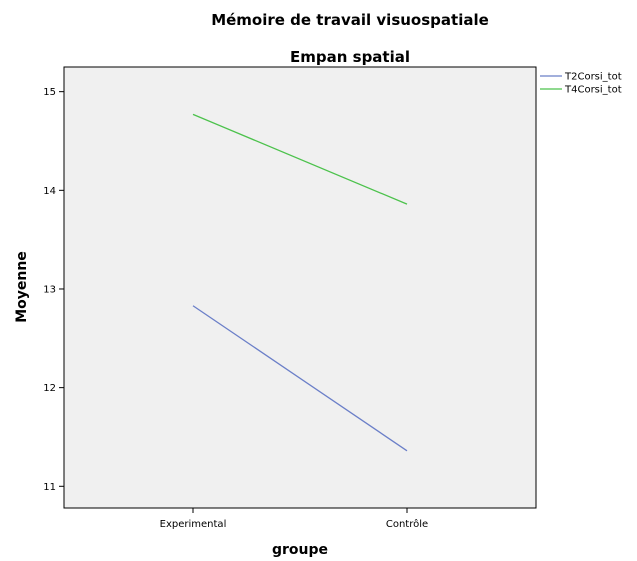  What do you see at coordinates (350, 57) in the screenshot?
I see `chart-subtitle: Empan spatial` at bounding box center [350, 57].